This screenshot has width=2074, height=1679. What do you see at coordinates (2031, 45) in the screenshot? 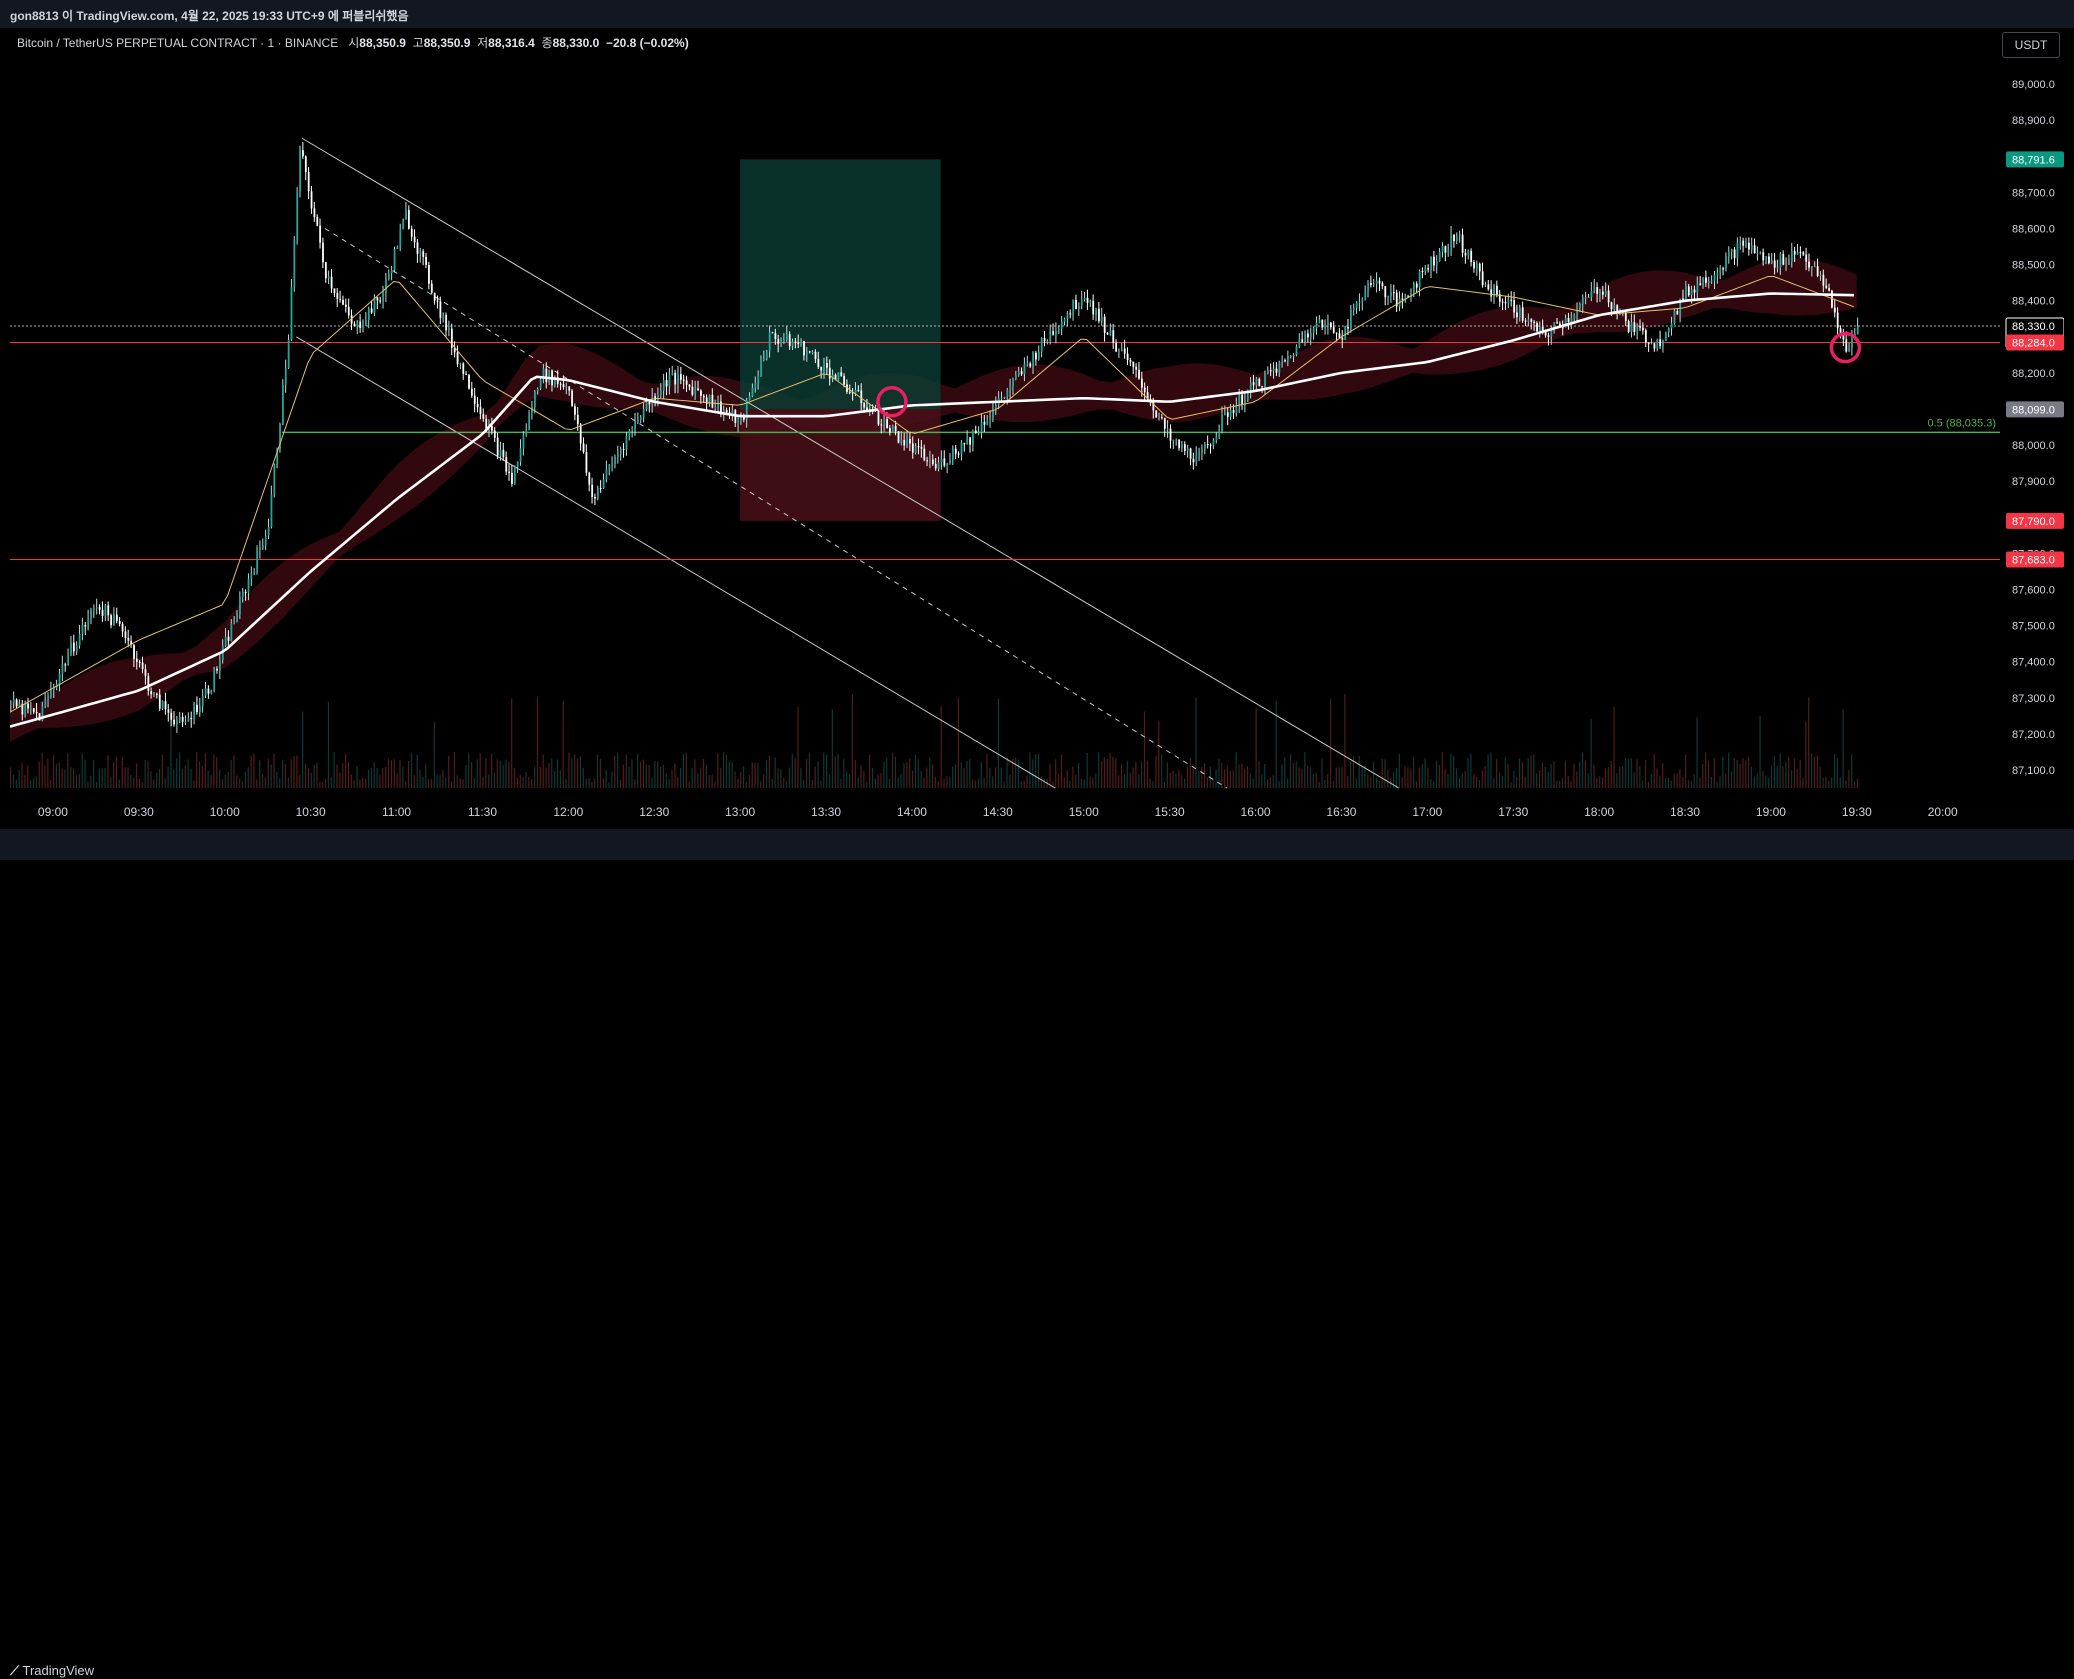
I see `currency-button: USDT` at bounding box center [2031, 45].